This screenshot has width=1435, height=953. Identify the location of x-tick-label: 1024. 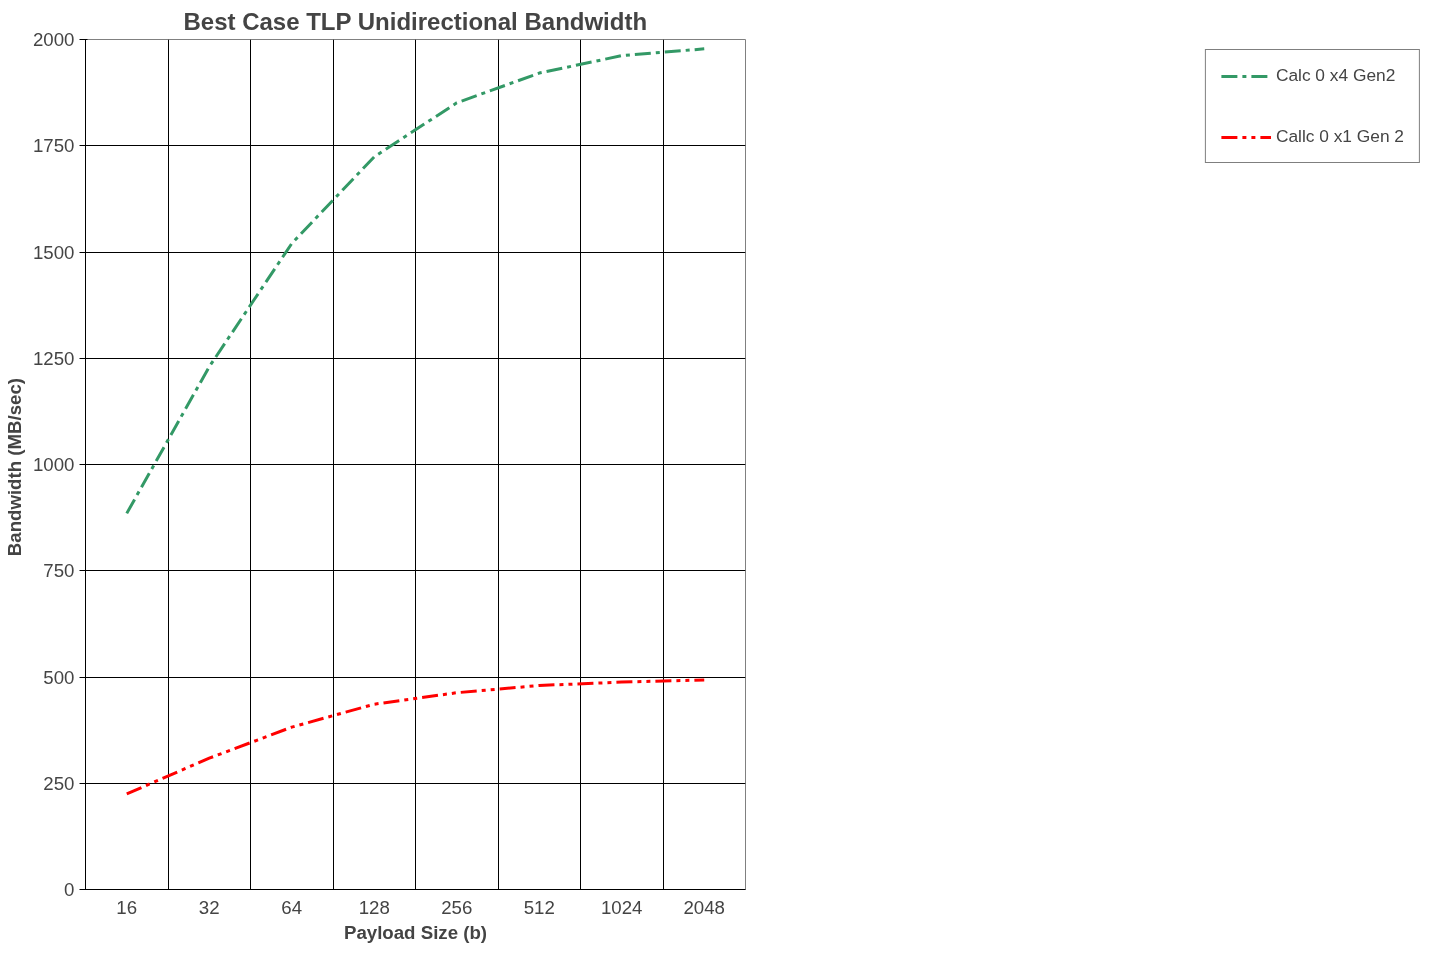
(622, 907).